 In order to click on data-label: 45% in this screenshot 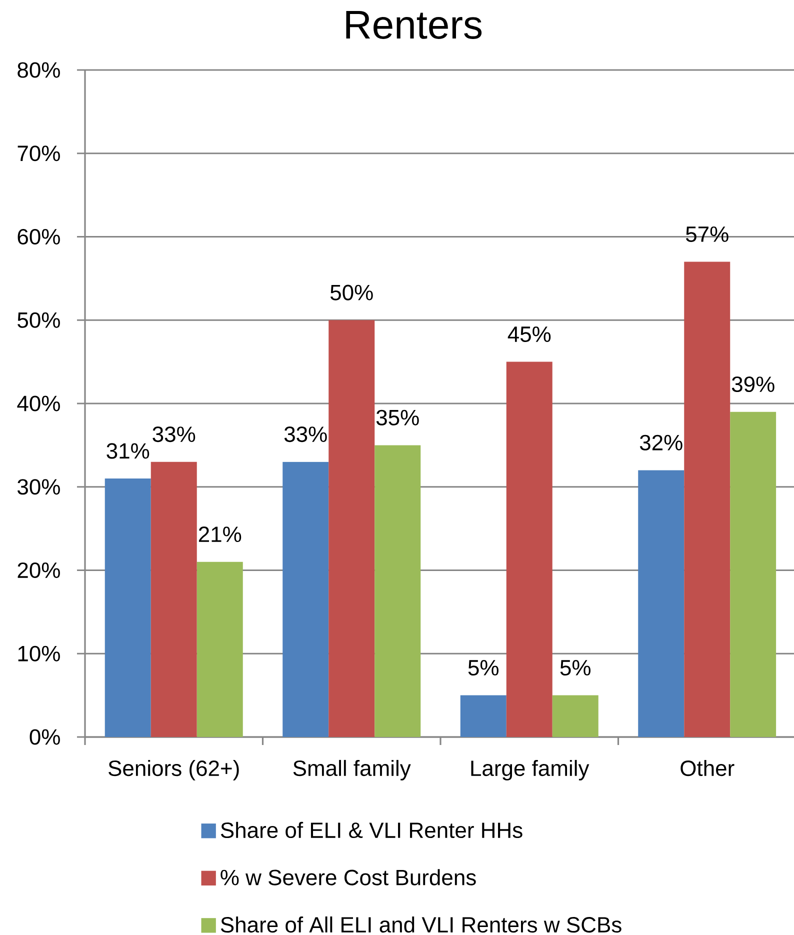, I will do `click(529, 334)`.